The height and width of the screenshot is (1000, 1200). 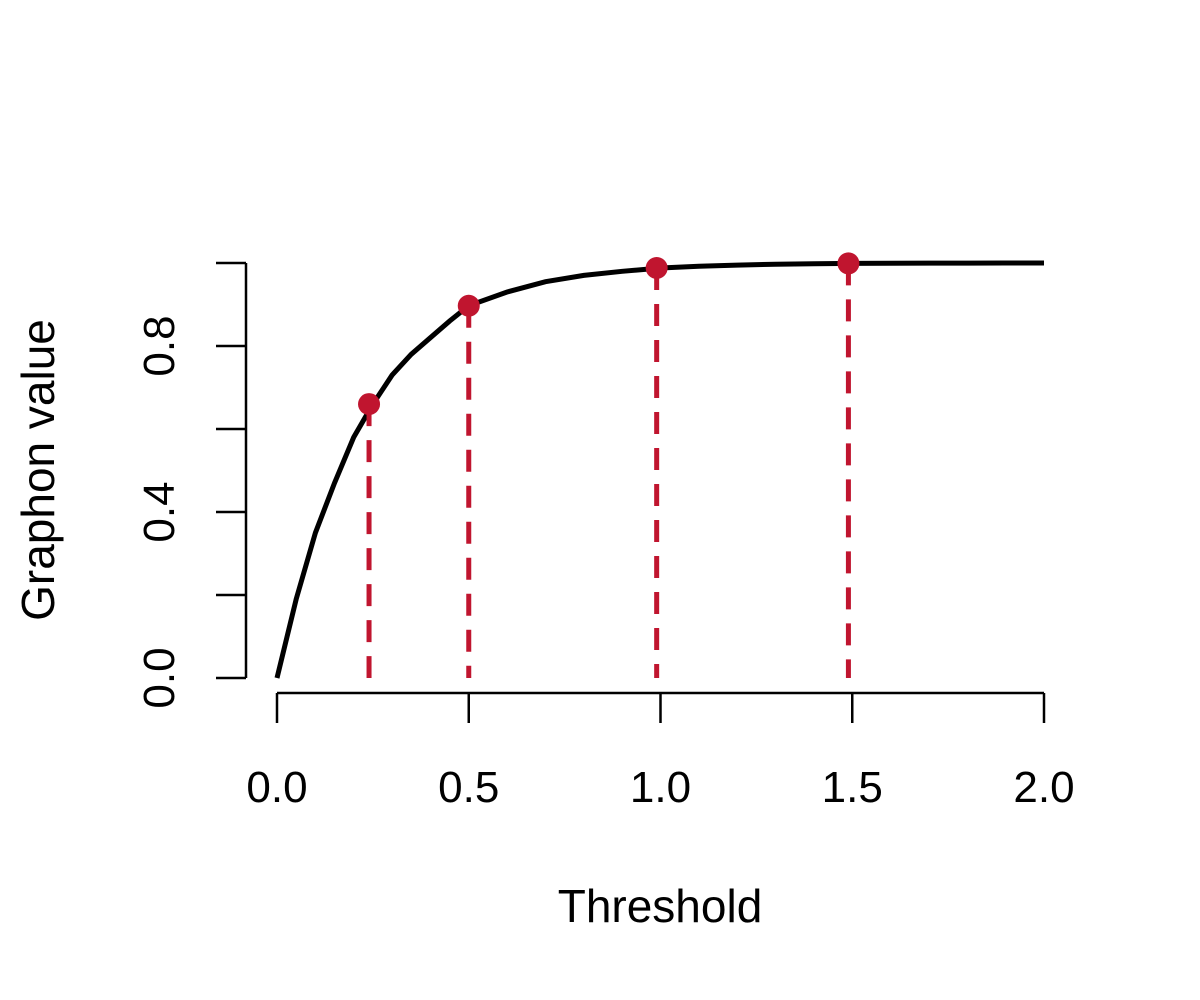 I want to click on y-tick-label: 0.8, so click(x=159, y=345).